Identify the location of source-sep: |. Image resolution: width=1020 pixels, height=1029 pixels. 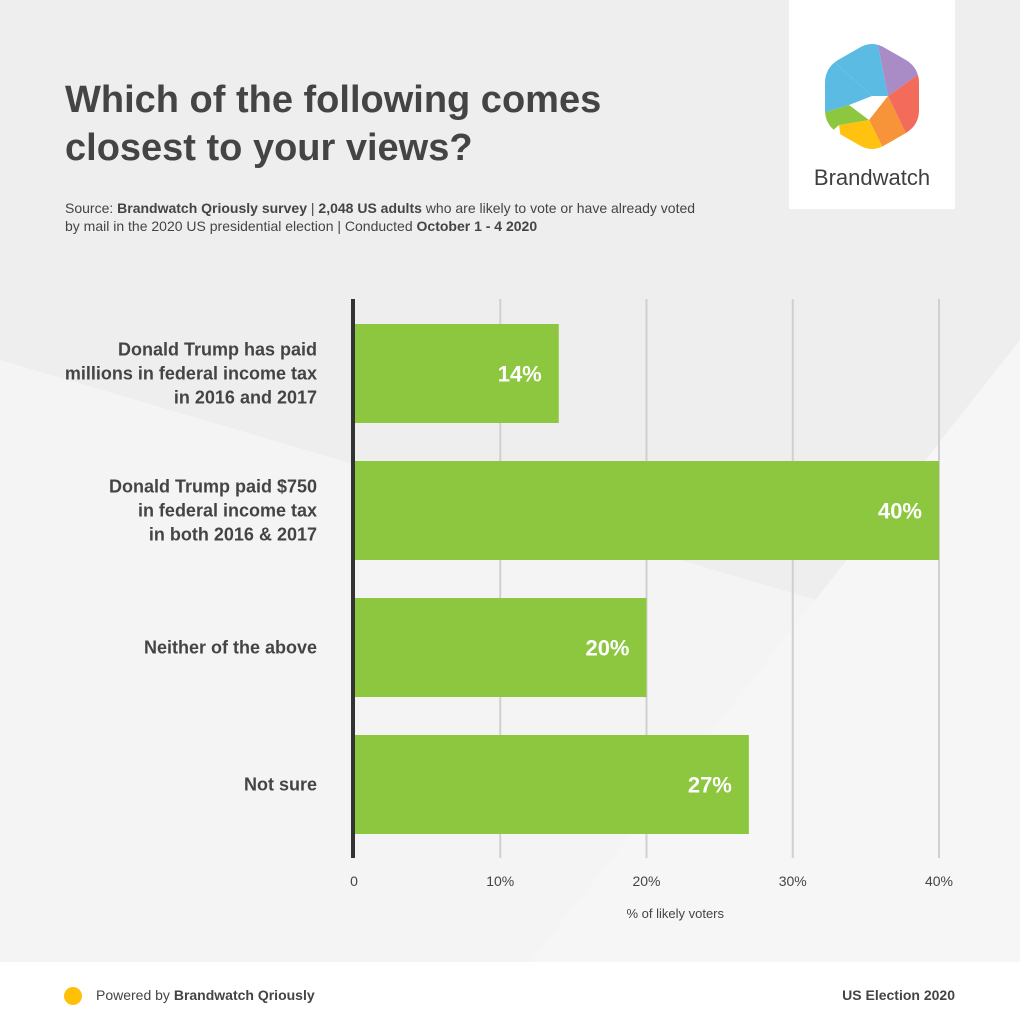
(312, 208).